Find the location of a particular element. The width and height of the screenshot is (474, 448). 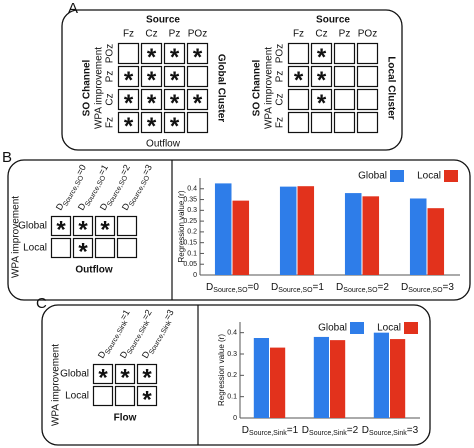

column-label: Fz is located at coordinates (128, 34).